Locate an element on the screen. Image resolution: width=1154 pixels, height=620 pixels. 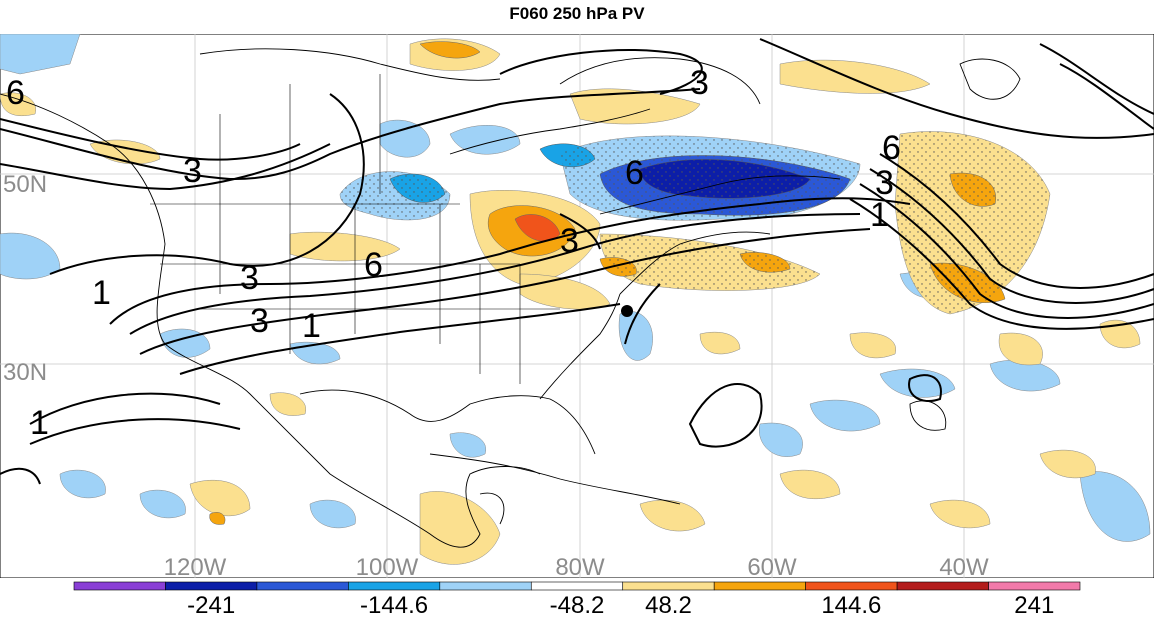
lon-label-120w: 120W is located at coordinates (195, 566).